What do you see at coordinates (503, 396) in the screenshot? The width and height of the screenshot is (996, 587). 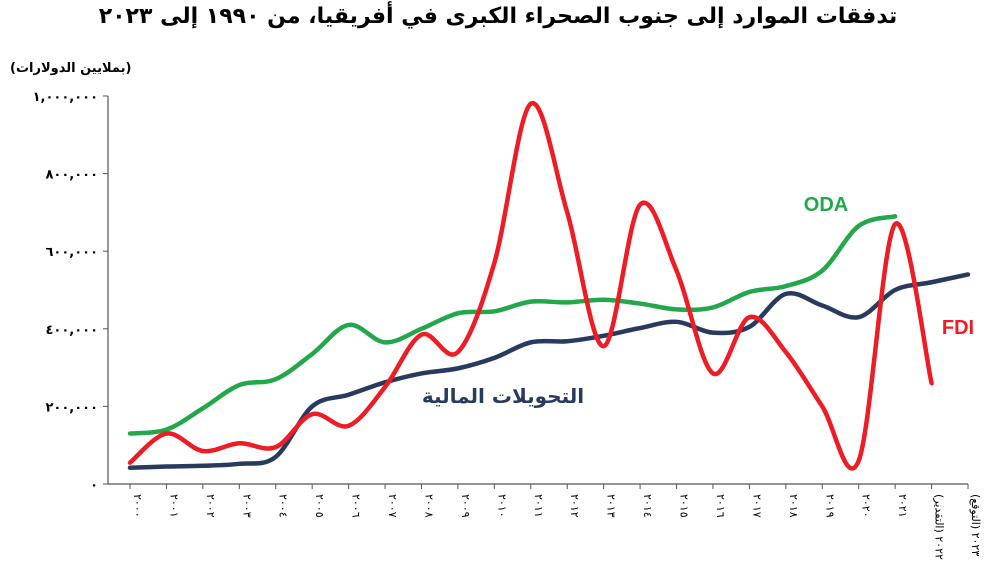 I see `series-label-remittances: التحويلات المالية` at bounding box center [503, 396].